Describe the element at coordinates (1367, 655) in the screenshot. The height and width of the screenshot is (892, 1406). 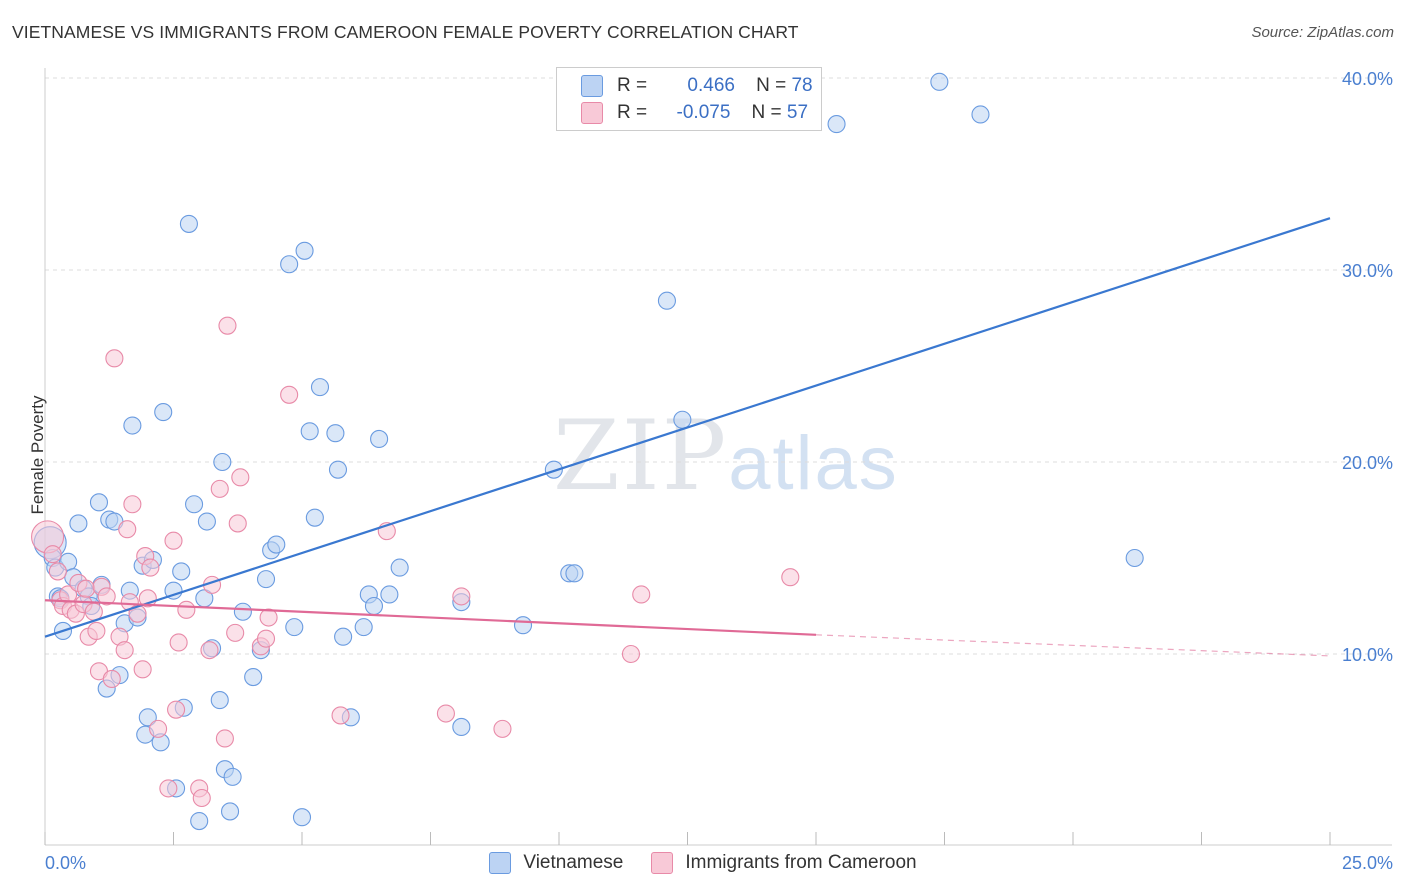
I see `y-tick-label: 10.0%` at that location.